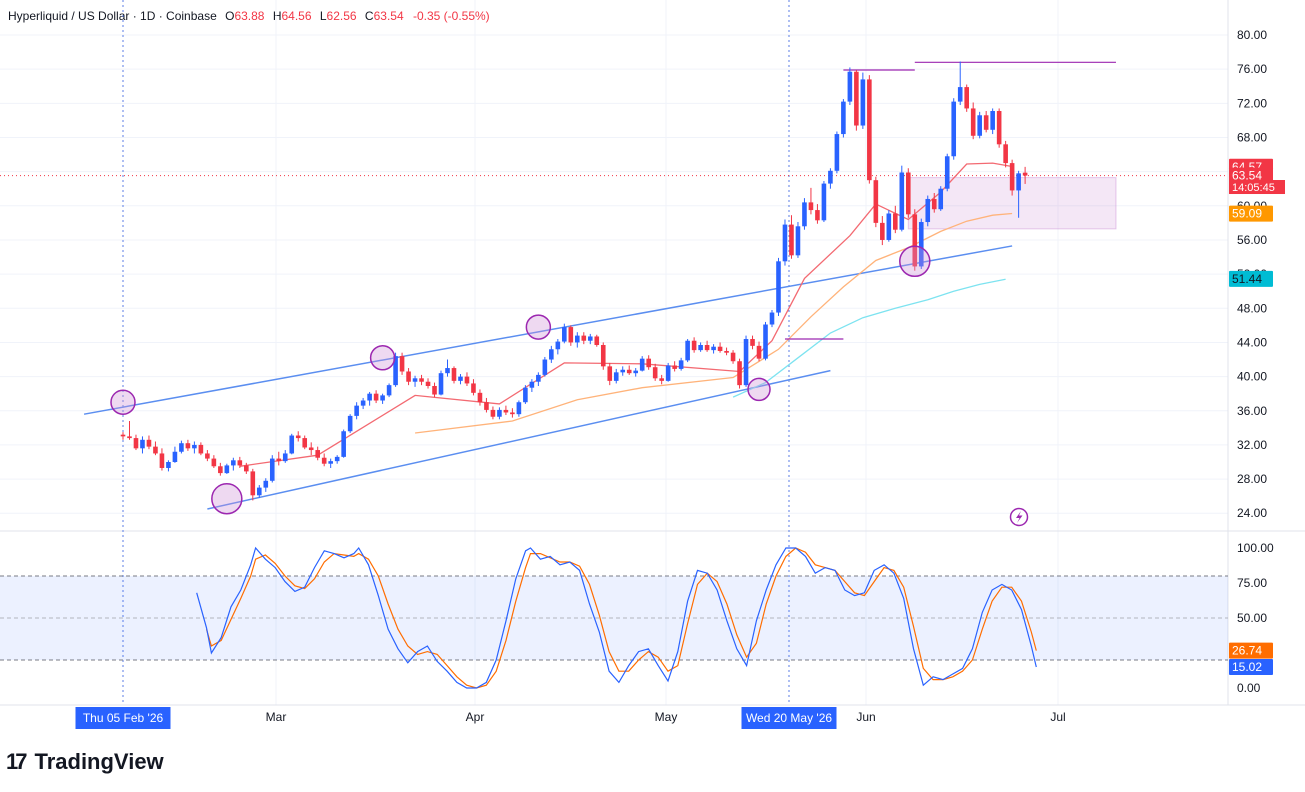  What do you see at coordinates (1249, 688) in the screenshot?
I see `stoch-tick-label: 0.00` at bounding box center [1249, 688].